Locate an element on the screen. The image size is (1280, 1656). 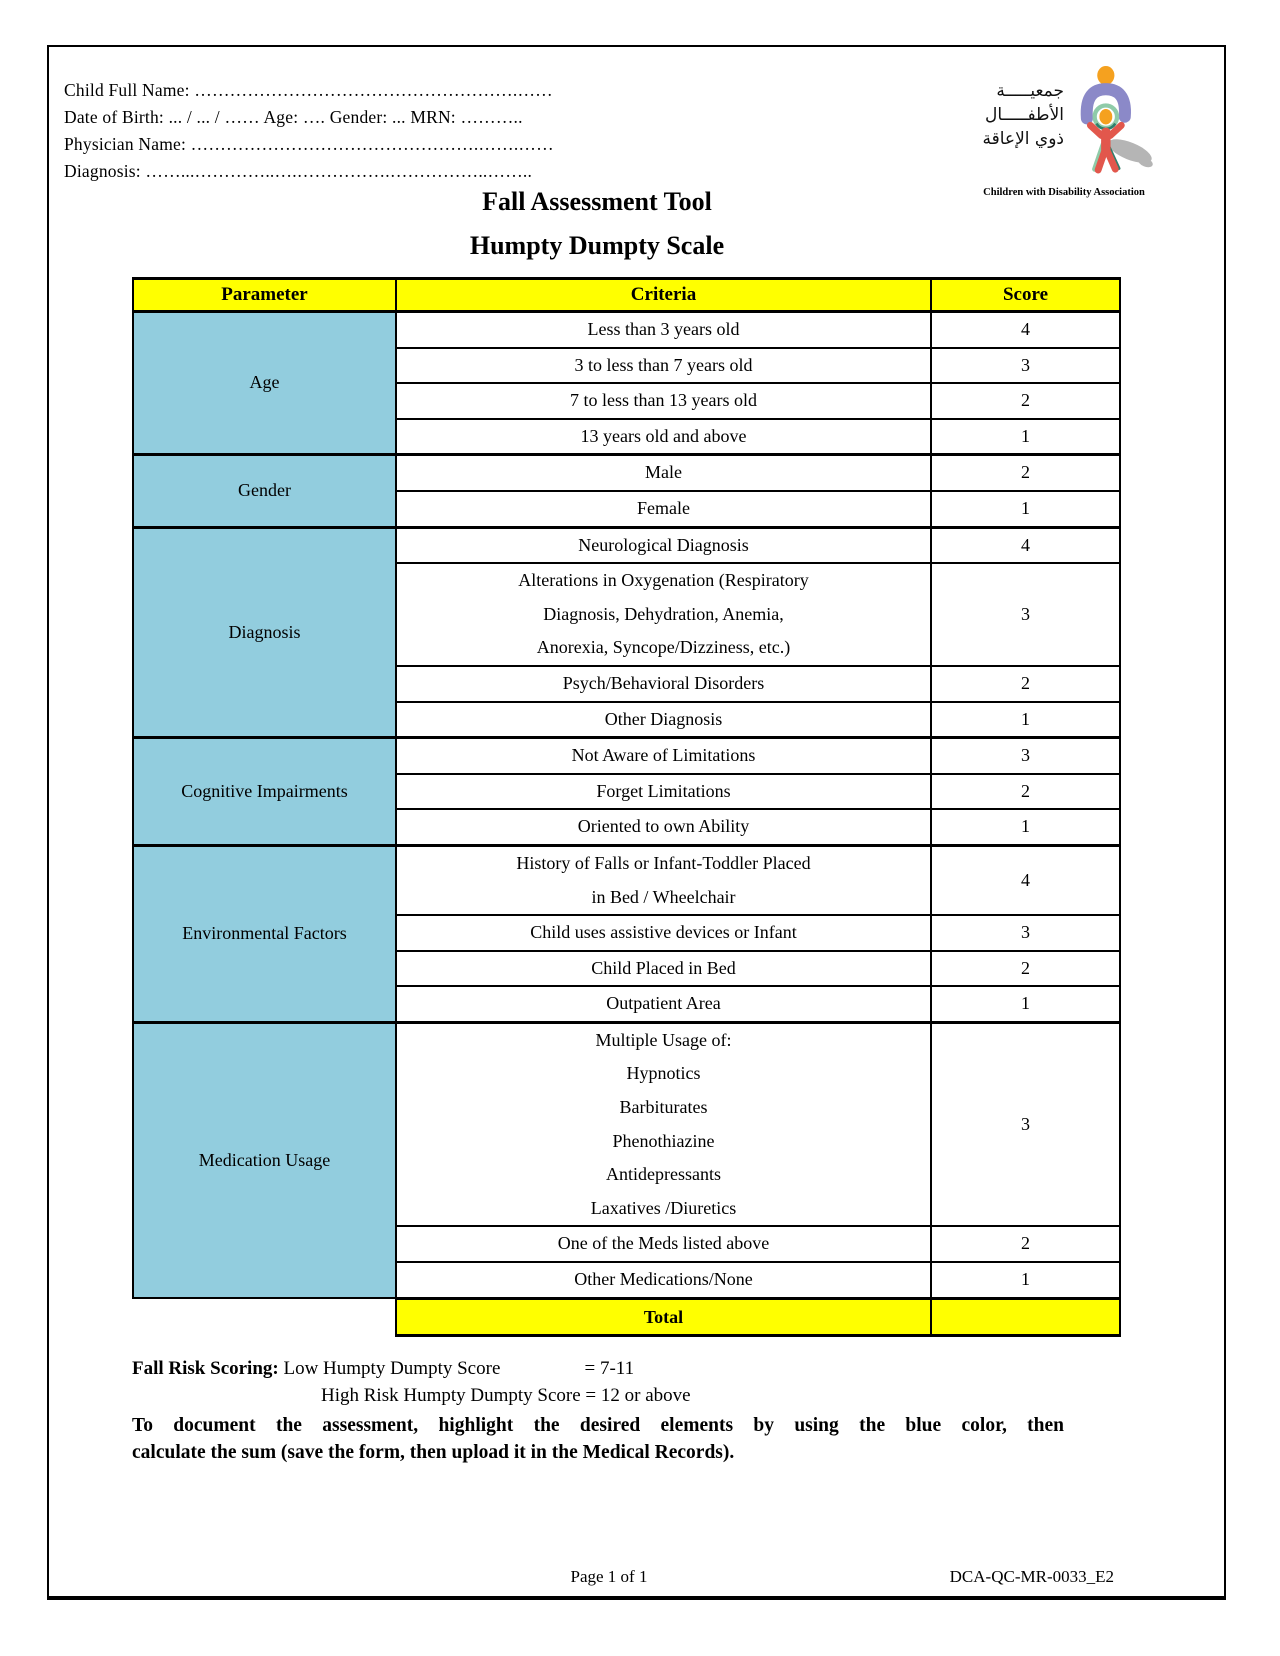
criteria-cell: Forget Limitations is located at coordinates (663, 791).